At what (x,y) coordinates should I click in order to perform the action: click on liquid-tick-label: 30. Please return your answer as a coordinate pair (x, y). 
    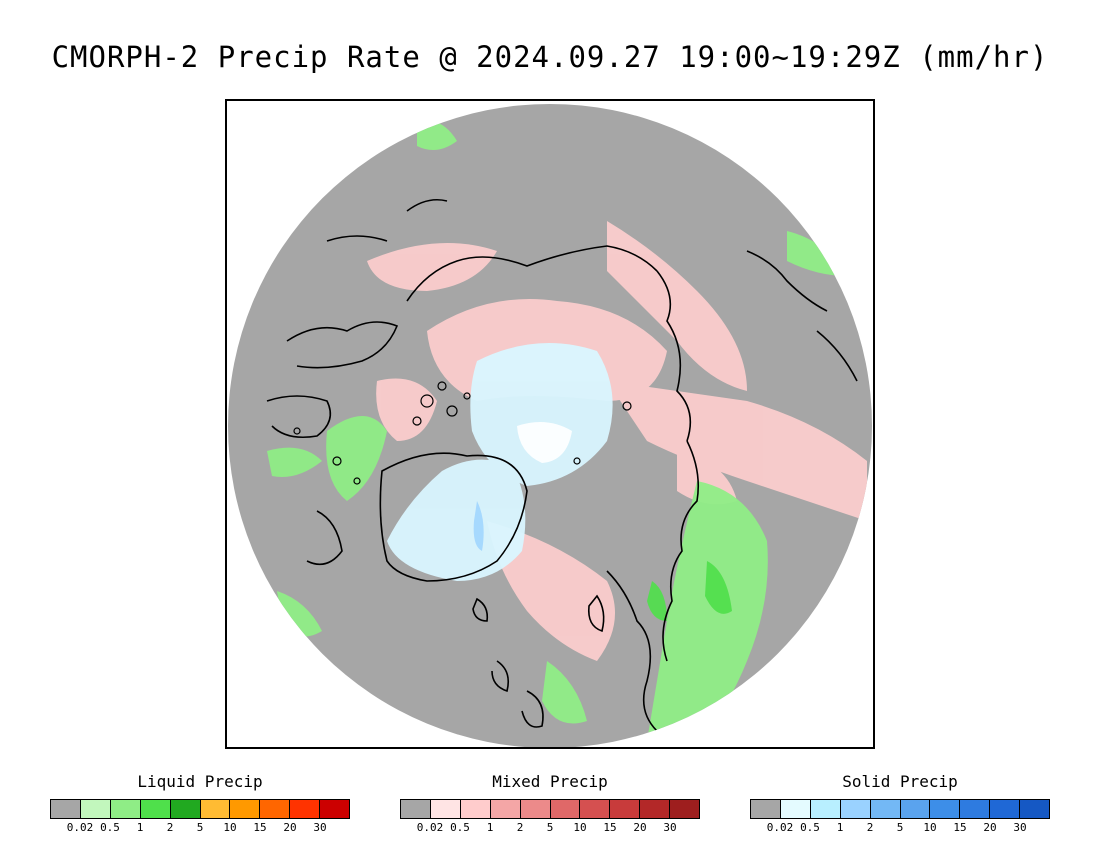
    Looking at the image, I should click on (320, 827).